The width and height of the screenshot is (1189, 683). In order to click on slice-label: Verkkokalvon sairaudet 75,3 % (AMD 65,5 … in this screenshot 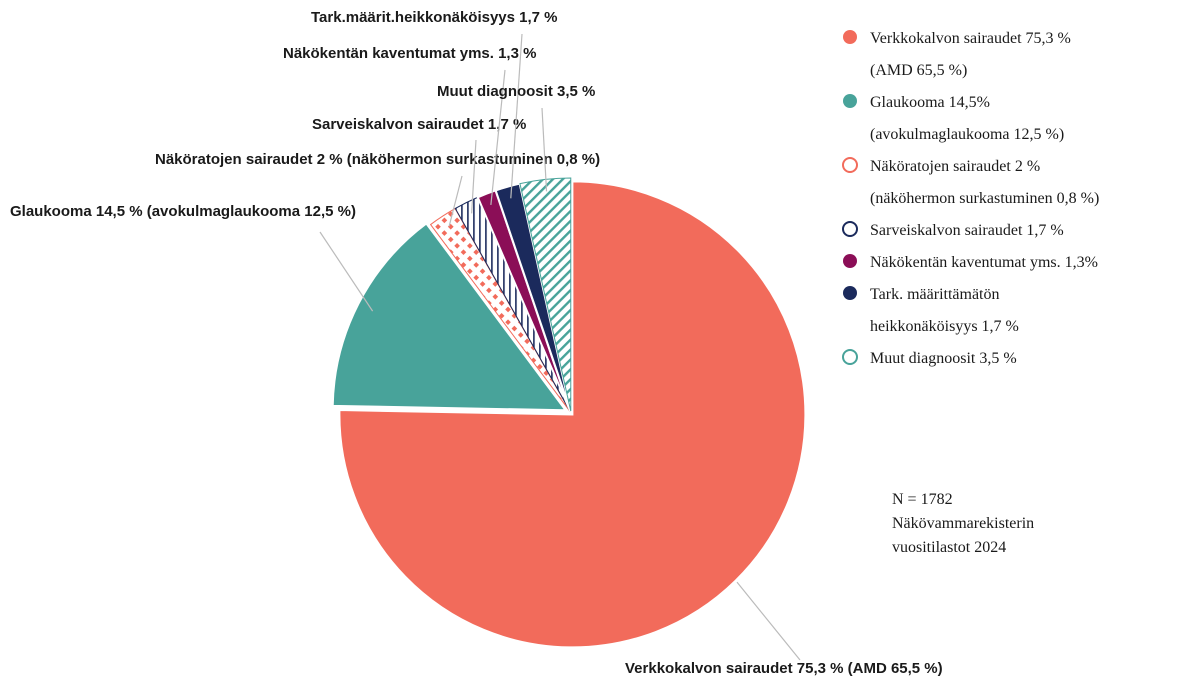, I will do `click(784, 668)`.